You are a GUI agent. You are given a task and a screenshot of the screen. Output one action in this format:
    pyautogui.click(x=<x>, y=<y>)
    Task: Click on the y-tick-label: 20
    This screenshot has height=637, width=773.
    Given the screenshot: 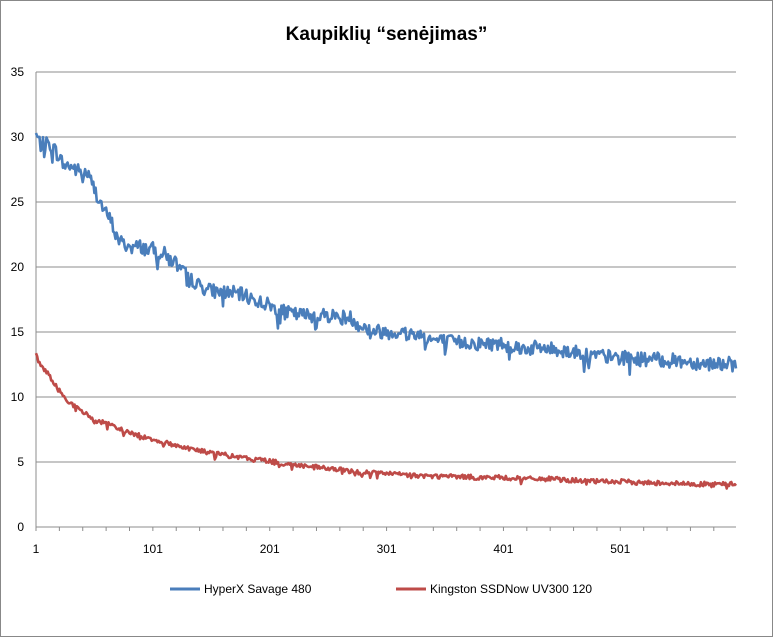 What is the action you would take?
    pyautogui.click(x=18, y=267)
    